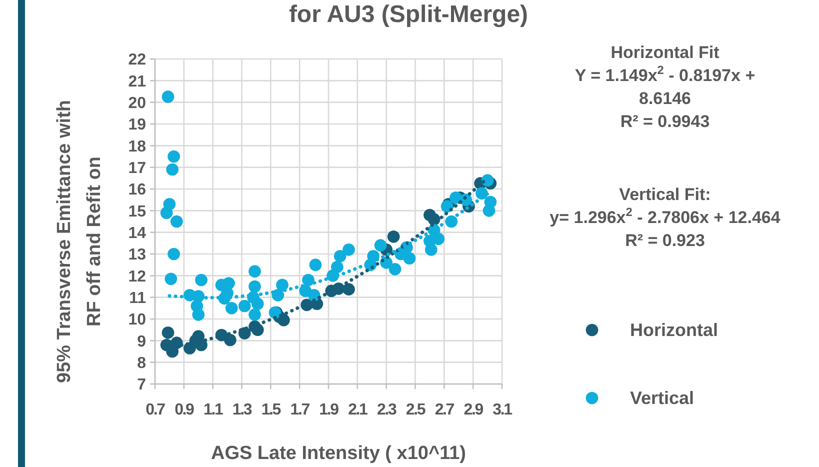 Image resolution: width=819 pixels, height=467 pixels. What do you see at coordinates (214, 409) in the screenshot?
I see `x-tick-label: 1.1` at bounding box center [214, 409].